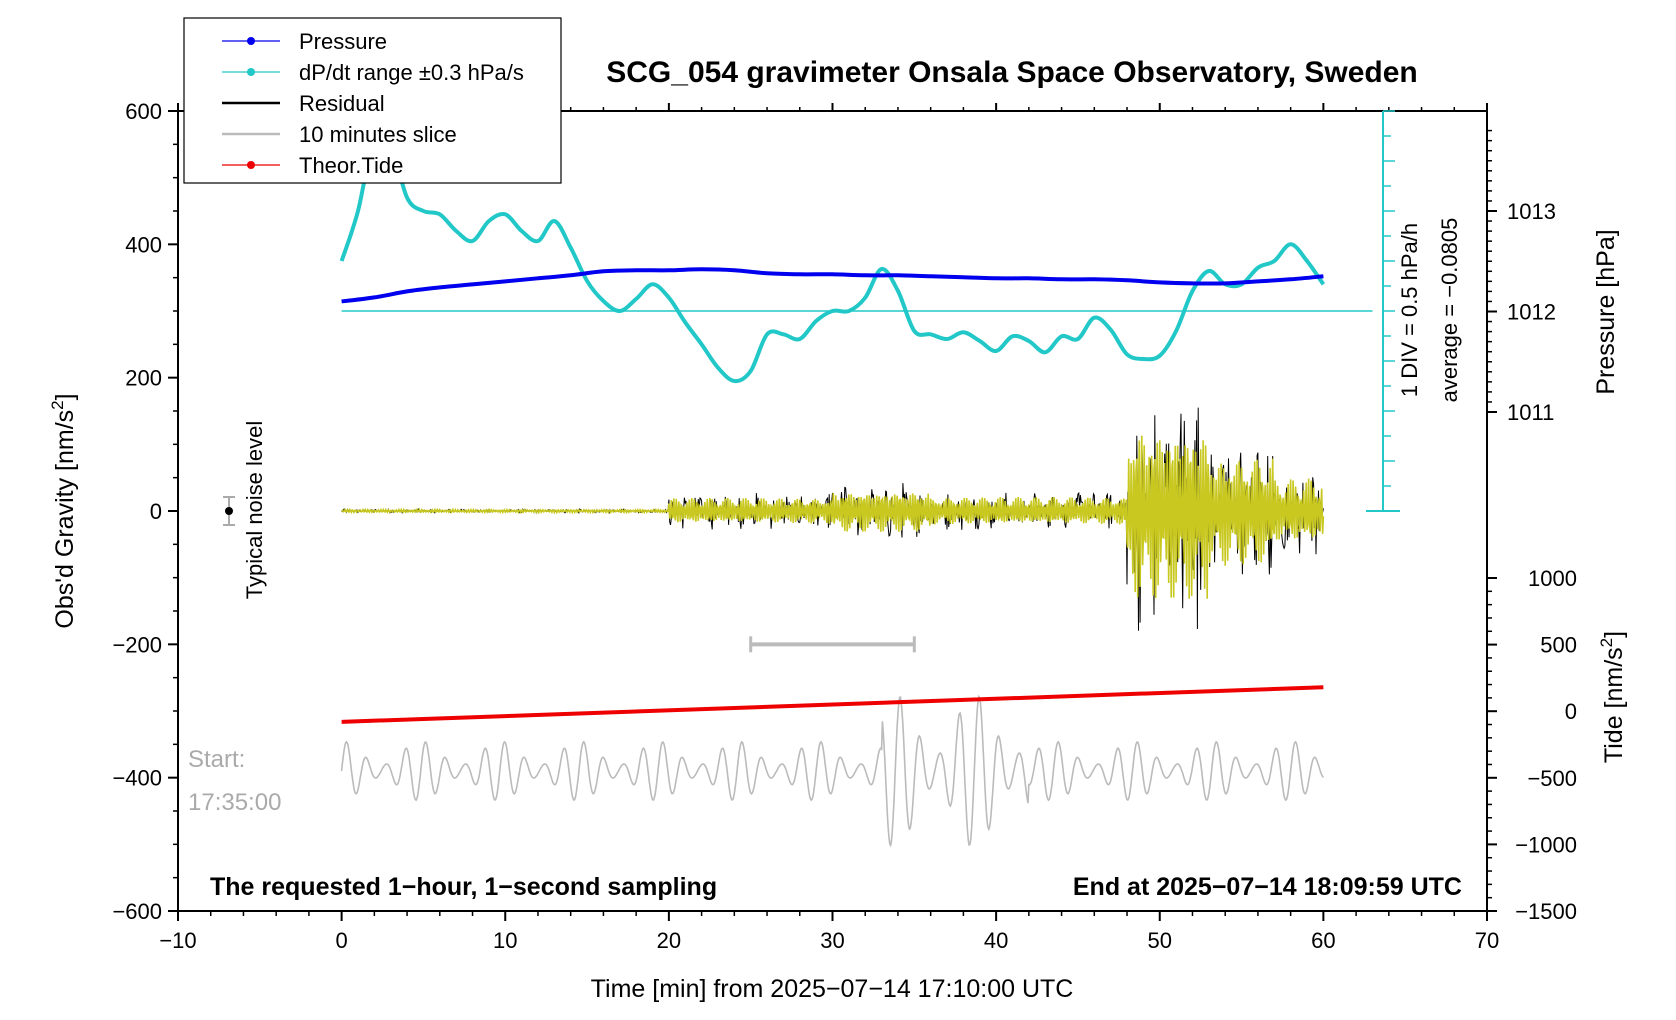 This screenshot has width=1676, height=1020. I want to click on slice-series, so click(832, 771).